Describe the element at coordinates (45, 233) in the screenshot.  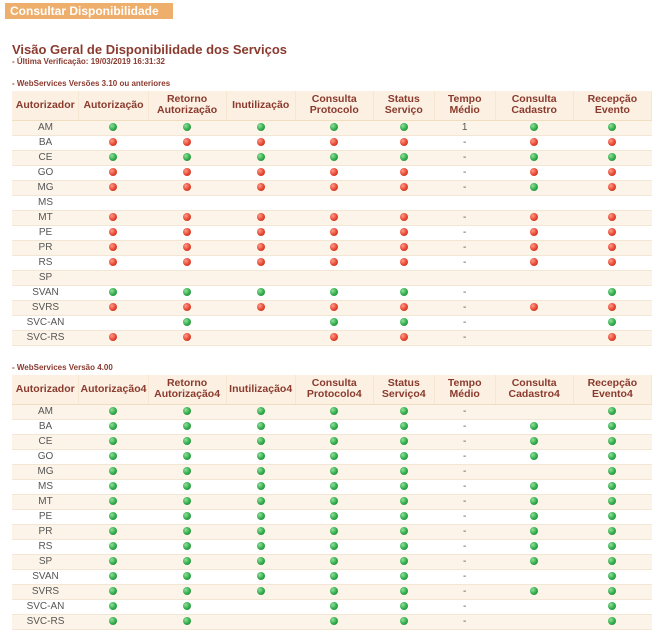
I see `authorizer-name: PE` at that location.